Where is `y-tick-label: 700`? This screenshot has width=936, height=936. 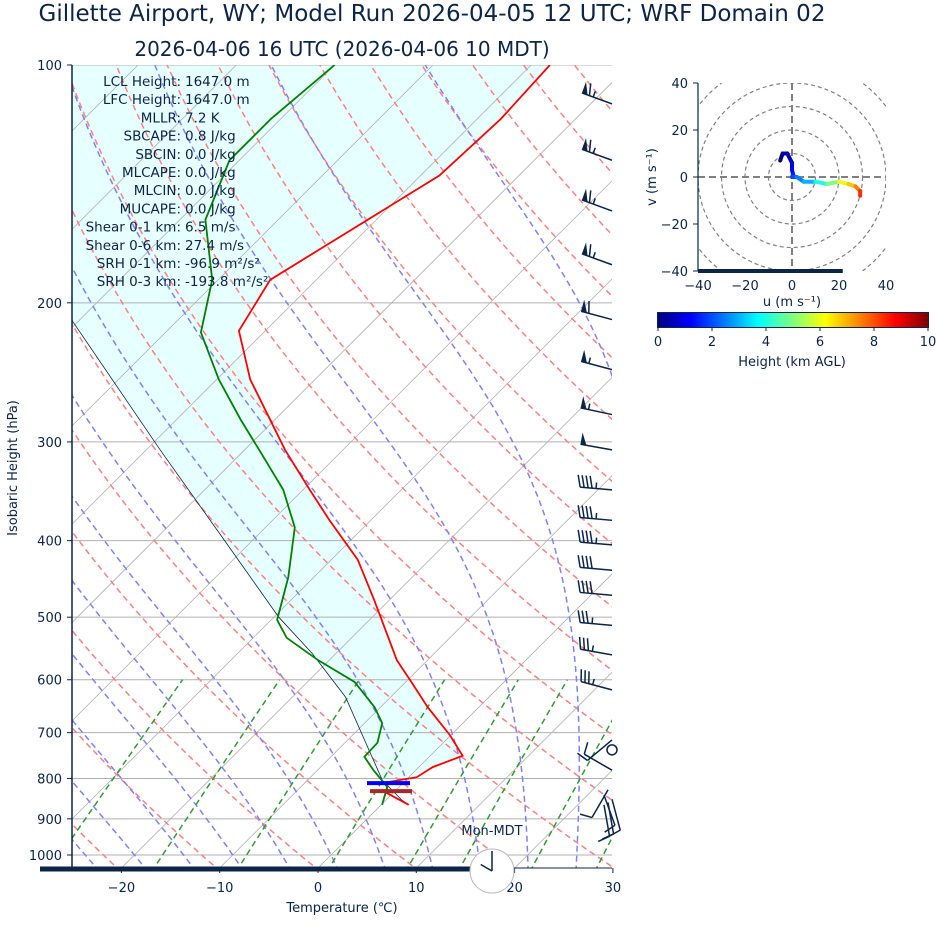 y-tick-label: 700 is located at coordinates (49, 734).